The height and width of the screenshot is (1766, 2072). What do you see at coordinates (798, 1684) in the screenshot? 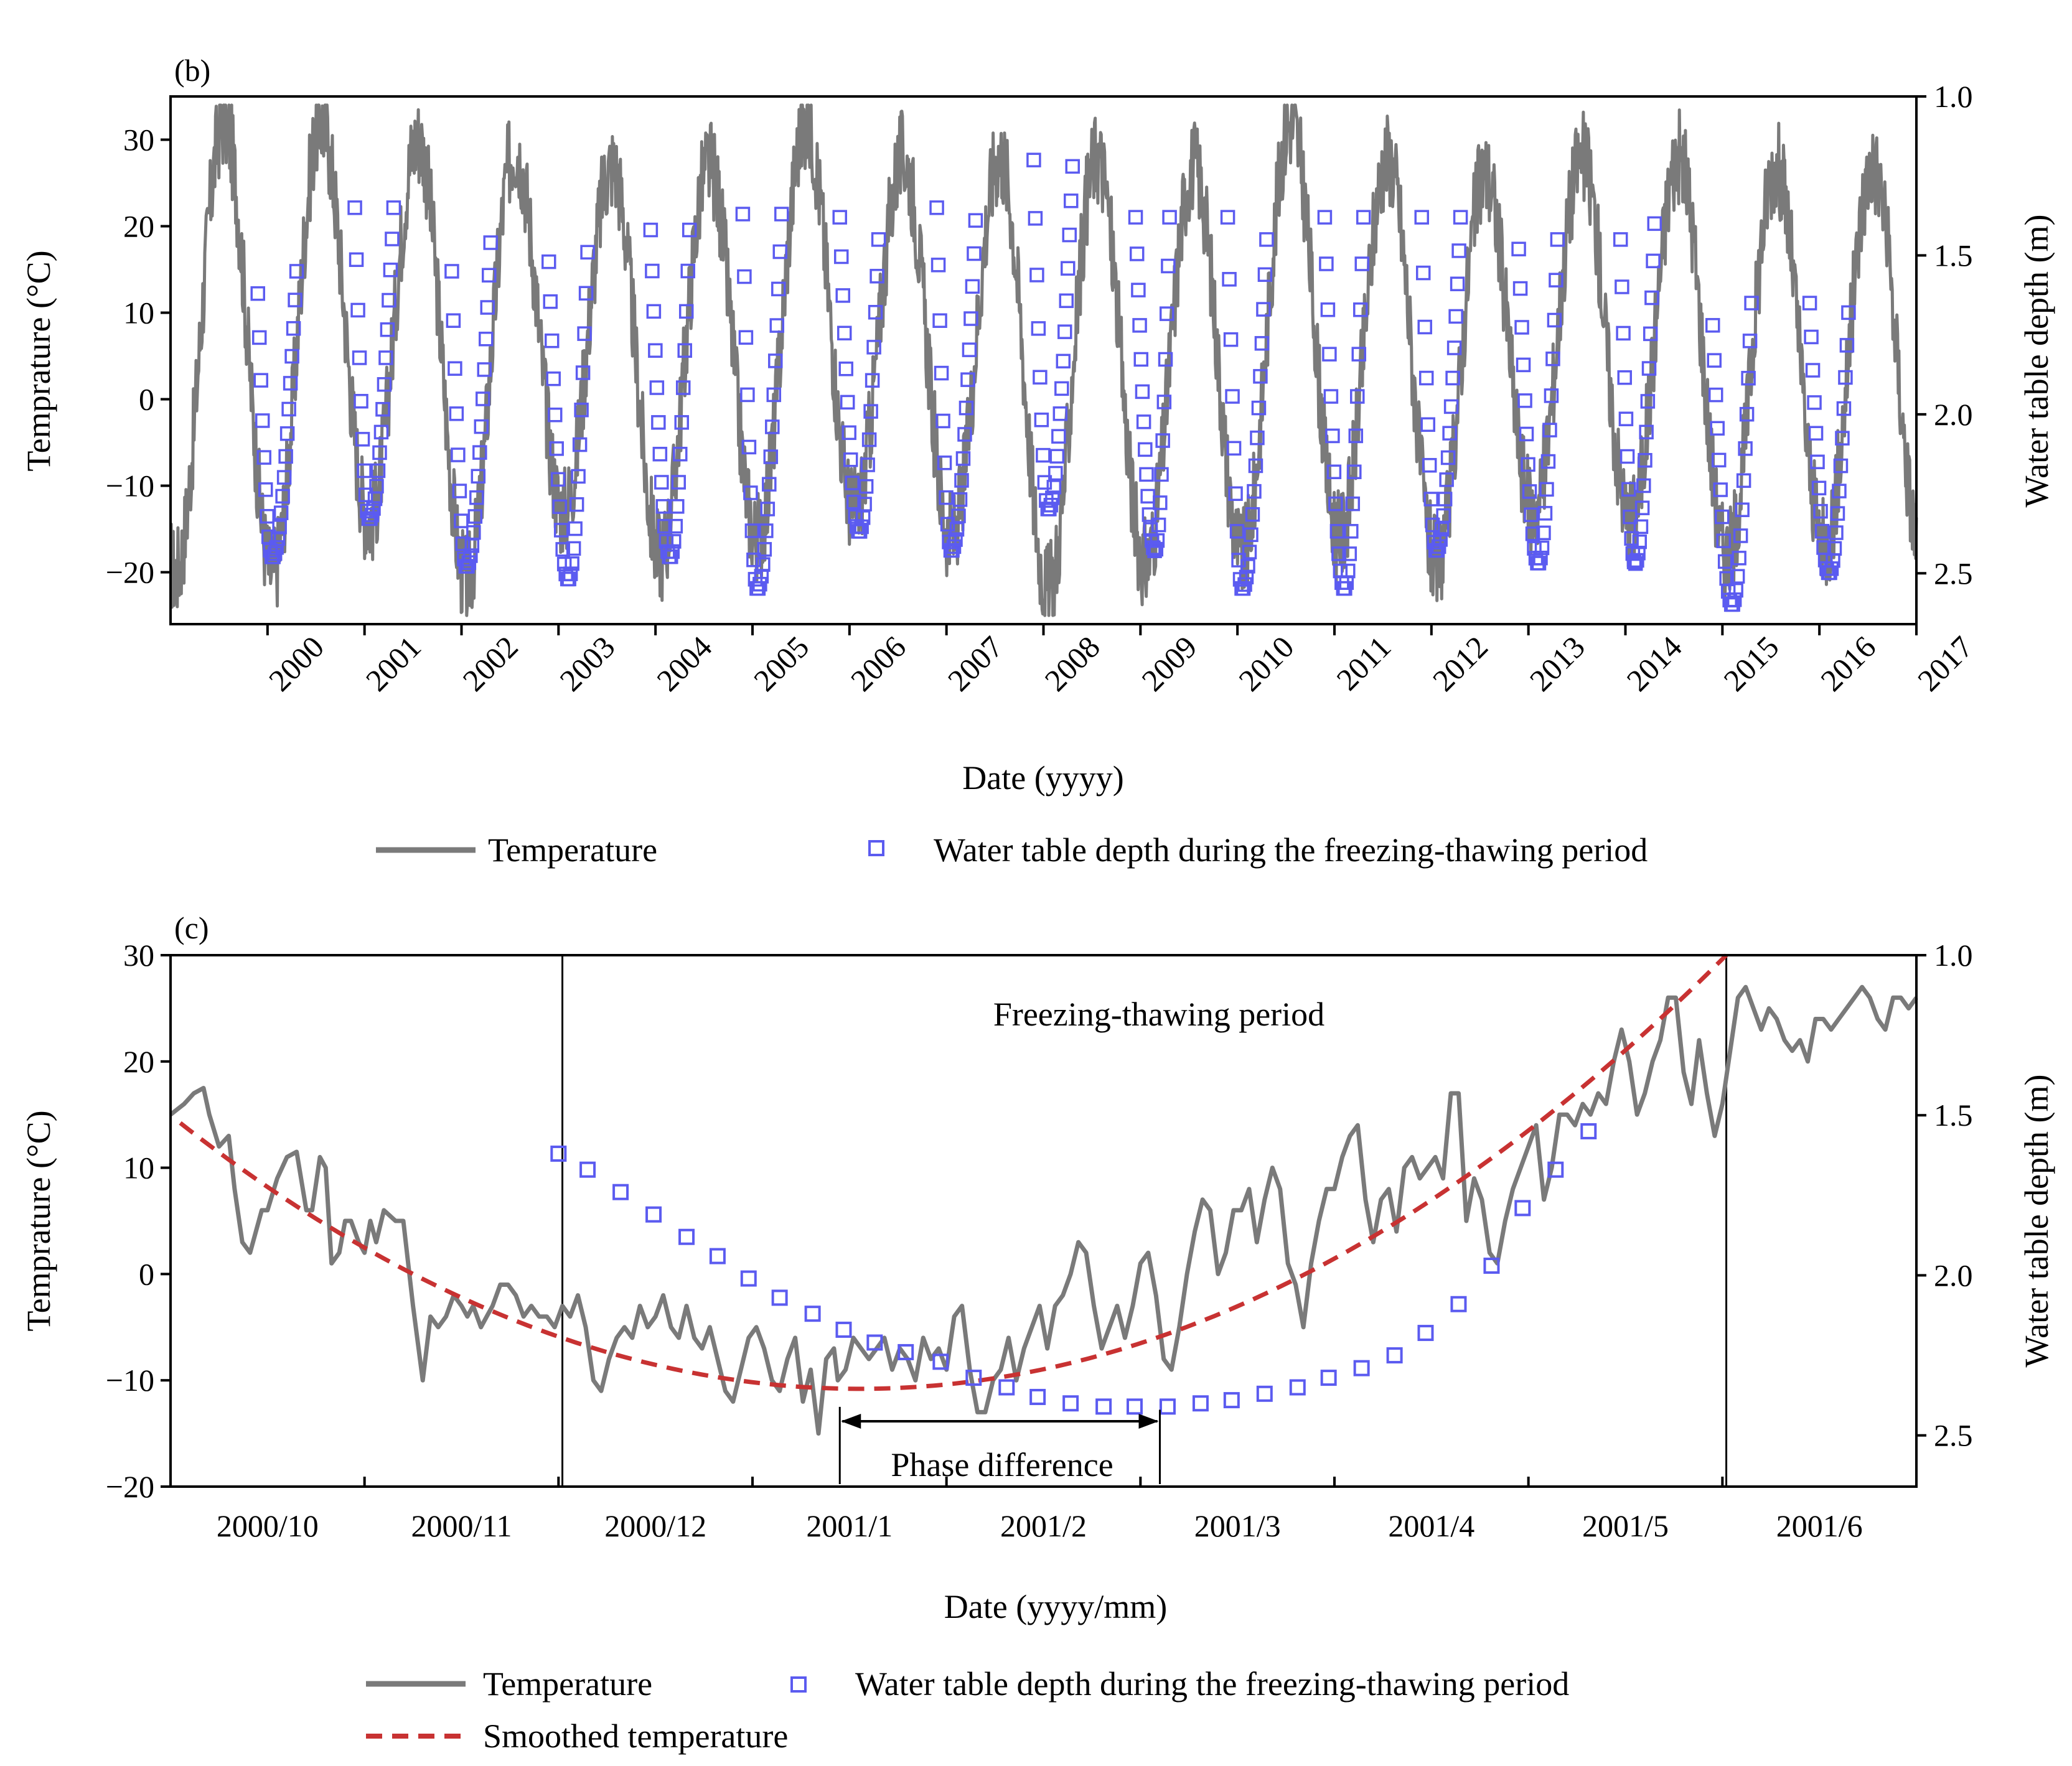
I see `legend-water-table-marker-c` at bounding box center [798, 1684].